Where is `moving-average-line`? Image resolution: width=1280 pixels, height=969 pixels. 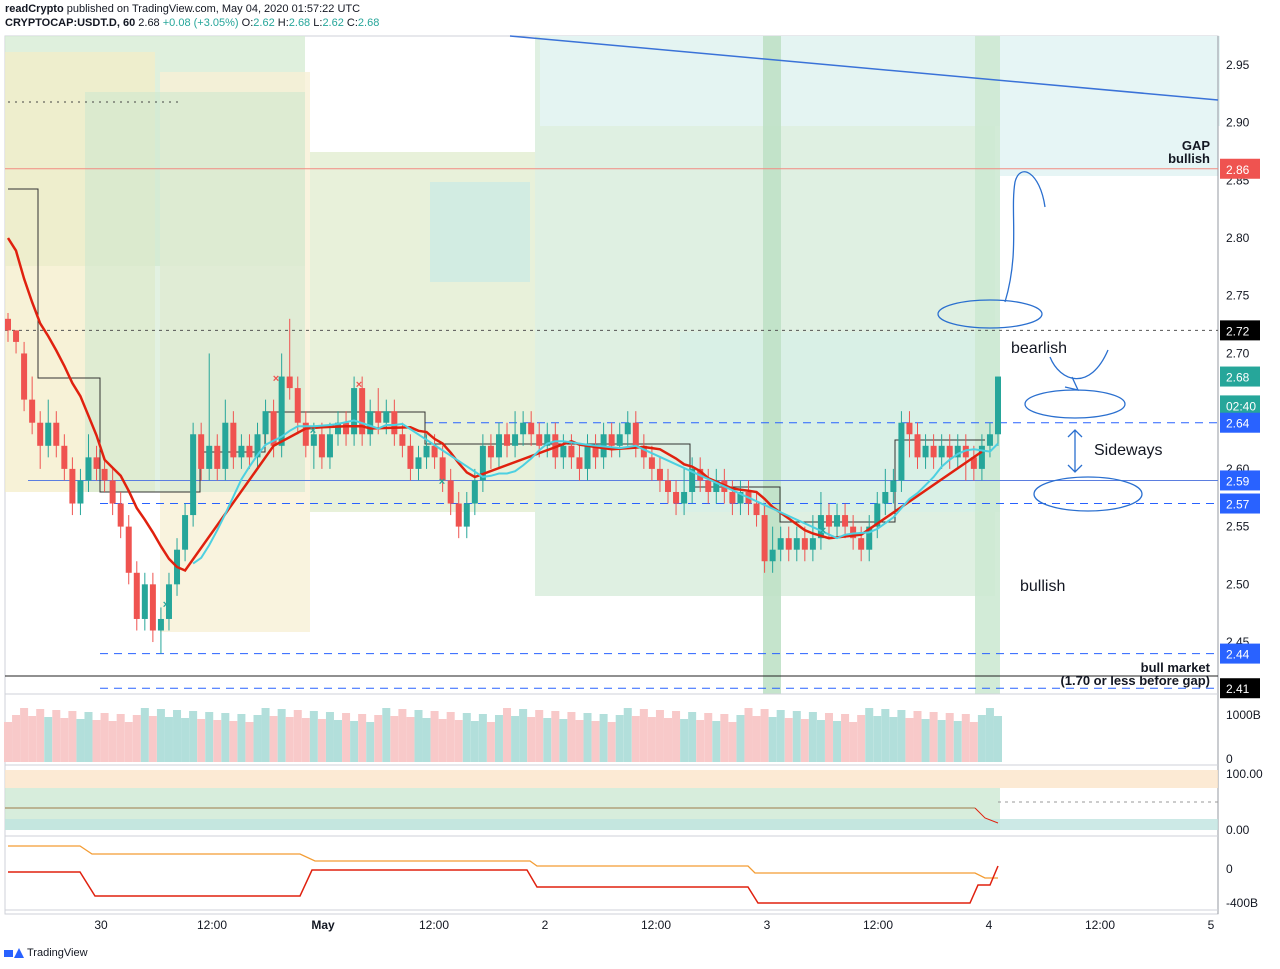
moving-average-line is located at coordinates (595, 492).